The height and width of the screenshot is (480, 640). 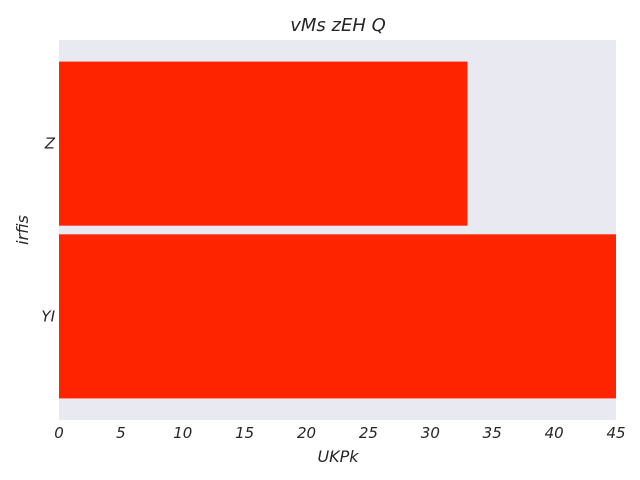 What do you see at coordinates (492, 433) in the screenshot?
I see `x-tick-label: 35` at bounding box center [492, 433].